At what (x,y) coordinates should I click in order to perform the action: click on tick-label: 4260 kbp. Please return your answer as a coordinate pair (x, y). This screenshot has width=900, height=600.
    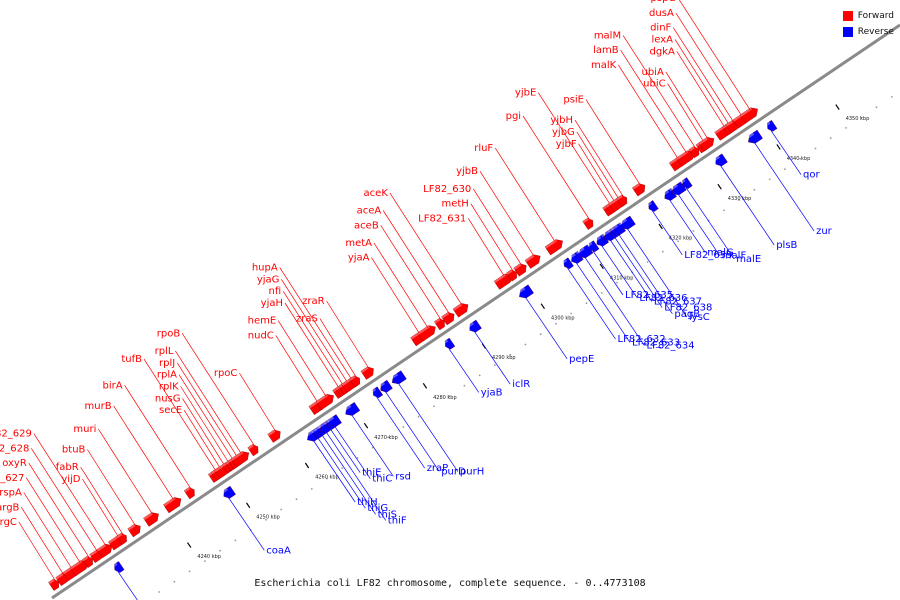
    Looking at the image, I should click on (327, 478).